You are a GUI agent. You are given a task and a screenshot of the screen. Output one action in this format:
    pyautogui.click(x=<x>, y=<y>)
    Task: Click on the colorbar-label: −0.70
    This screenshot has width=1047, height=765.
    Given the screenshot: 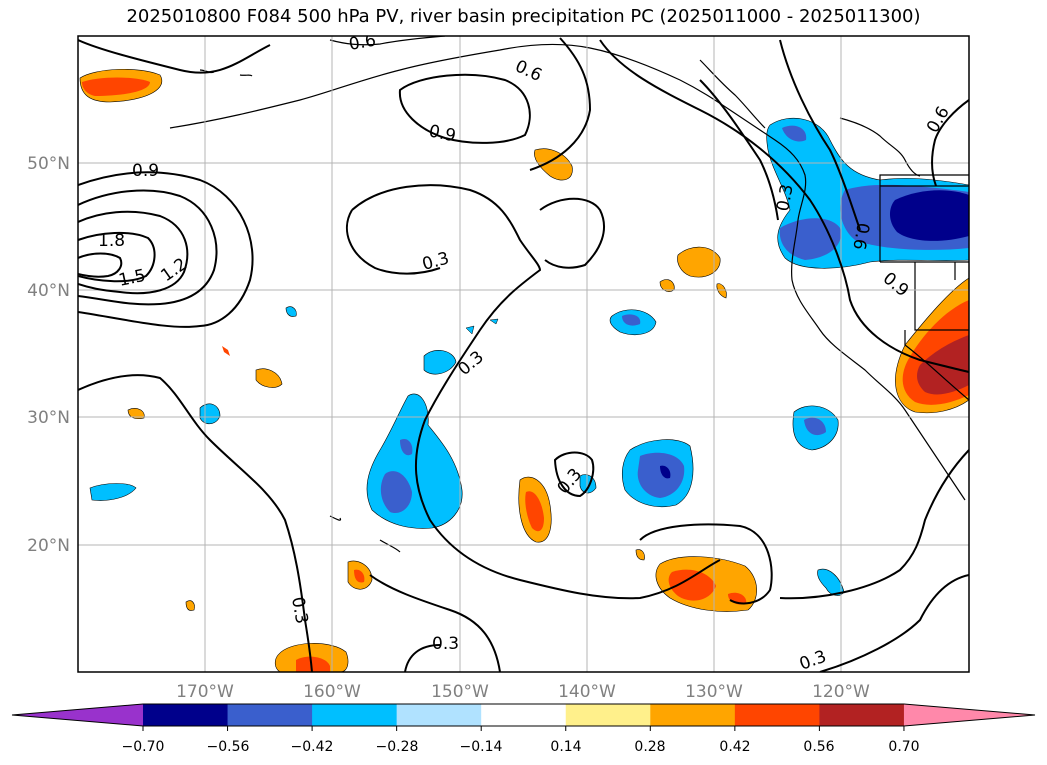 What is the action you would take?
    pyautogui.click(x=143, y=747)
    